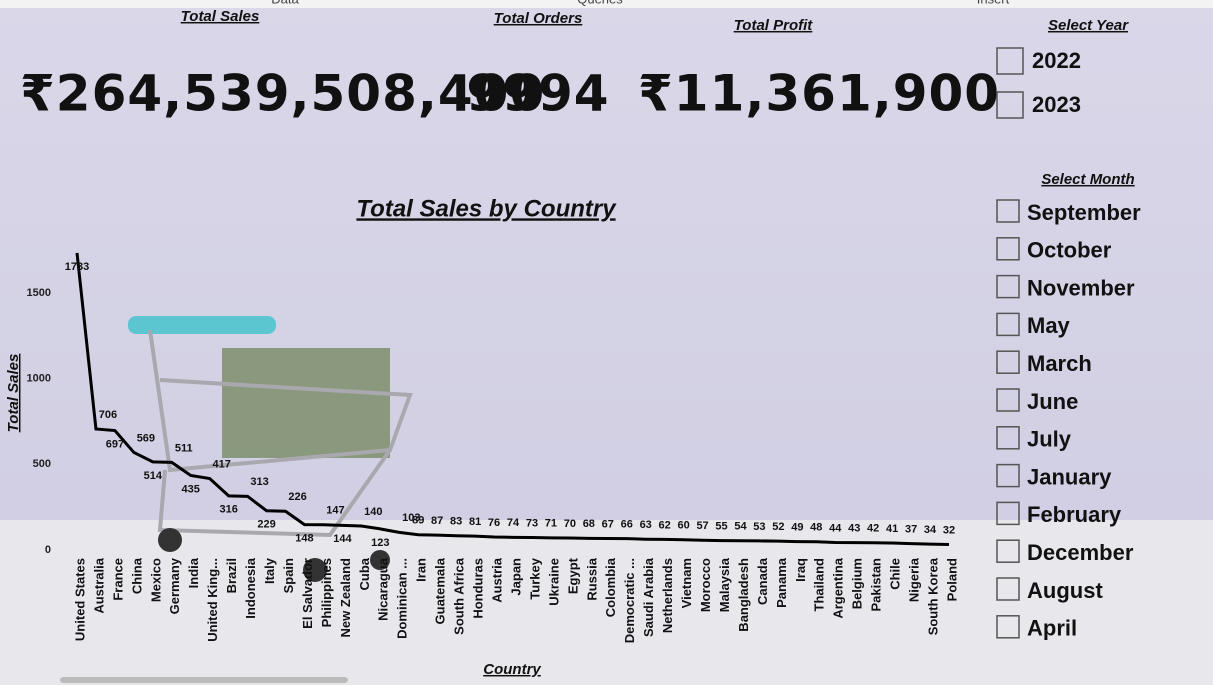 This screenshot has height=690, width=1213. Describe the element at coordinates (486, 208) in the screenshot. I see `chart-title: Total Sales by Country` at that location.